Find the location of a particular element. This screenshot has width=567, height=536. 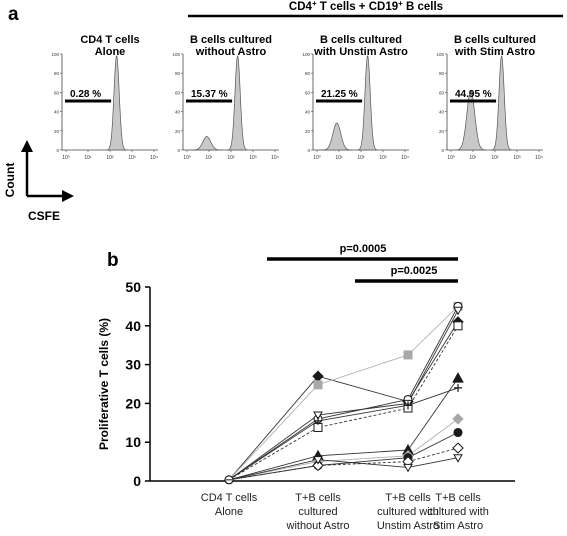

significance-label: p=0.0025 is located at coordinates (414, 271).